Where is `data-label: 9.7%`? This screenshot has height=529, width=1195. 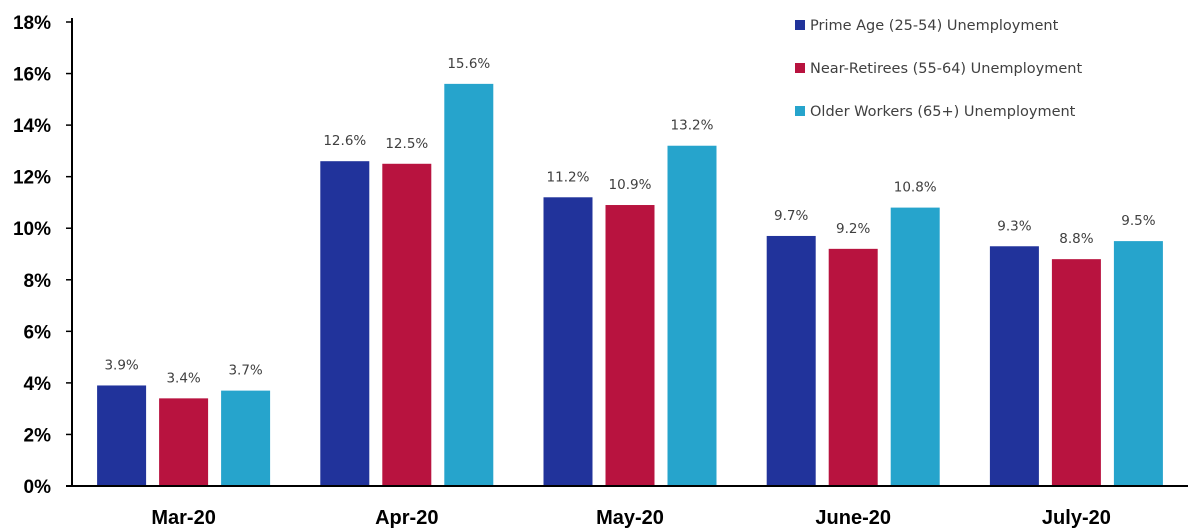
data-label: 9.7% is located at coordinates (791, 216).